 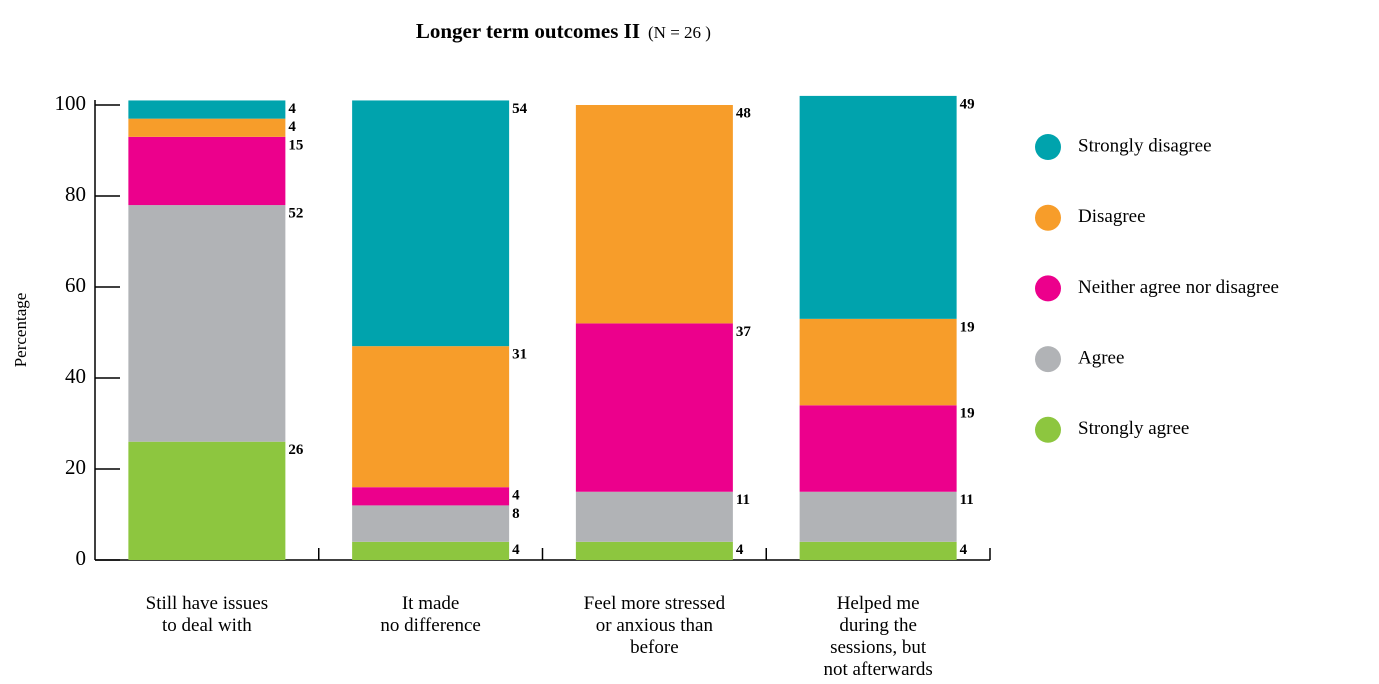 I want to click on y-tick-label: 40, so click(x=75, y=376).